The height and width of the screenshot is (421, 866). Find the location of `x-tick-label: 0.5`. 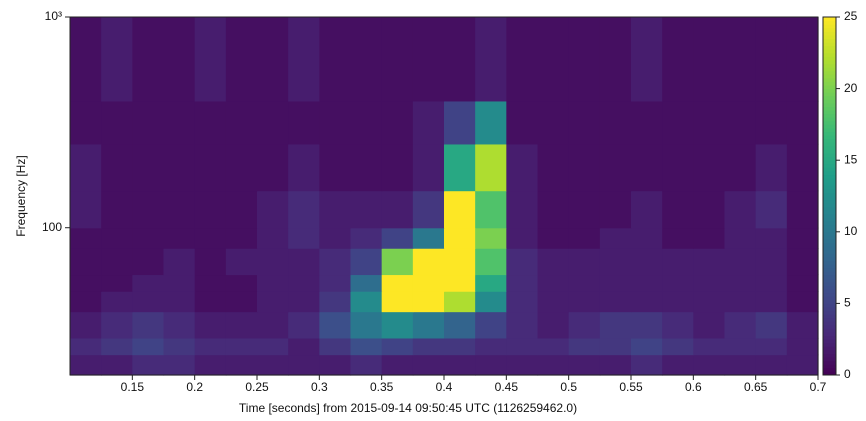

x-tick-label: 0.5 is located at coordinates (568, 387).